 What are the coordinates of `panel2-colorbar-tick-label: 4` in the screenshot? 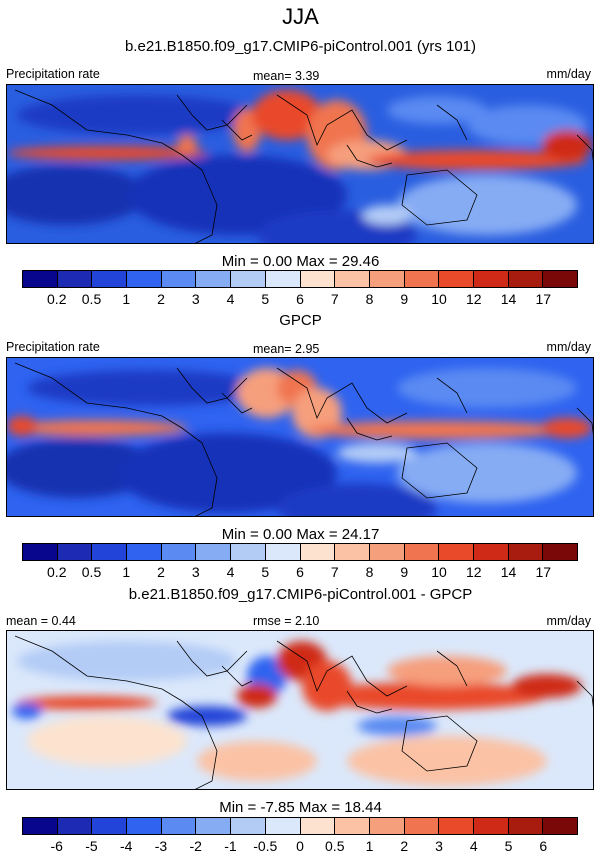 It's located at (230, 572).